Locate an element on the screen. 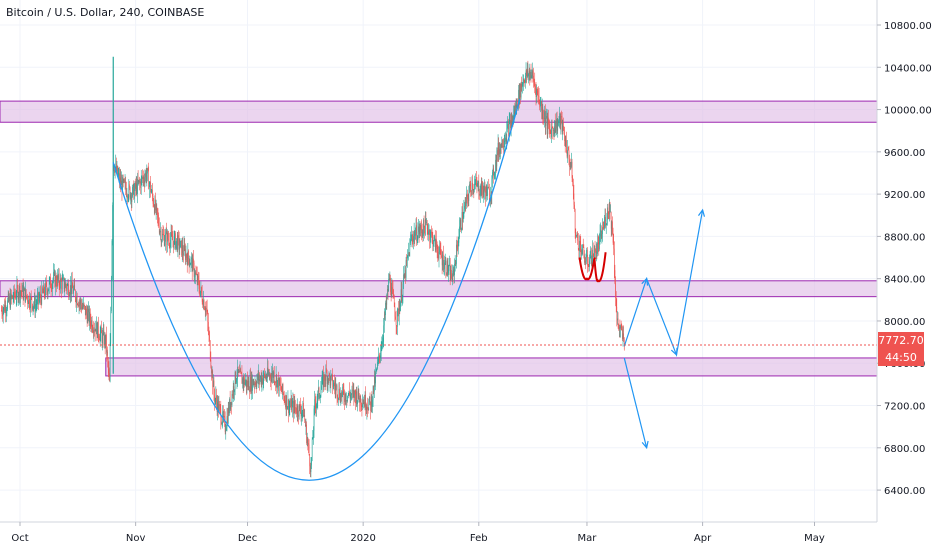 This screenshot has height=554, width=932. chart-title: Bitcoin / U.S. Dollar, 240, COINBASE is located at coordinates (105, 12).